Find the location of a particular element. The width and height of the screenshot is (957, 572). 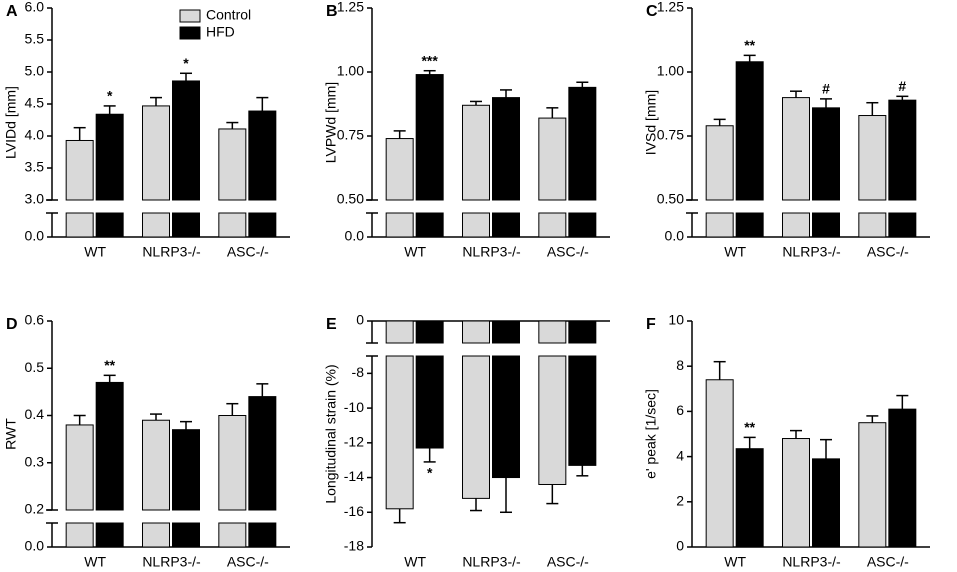

y-tick-label: -8 is located at coordinates (358, 372).